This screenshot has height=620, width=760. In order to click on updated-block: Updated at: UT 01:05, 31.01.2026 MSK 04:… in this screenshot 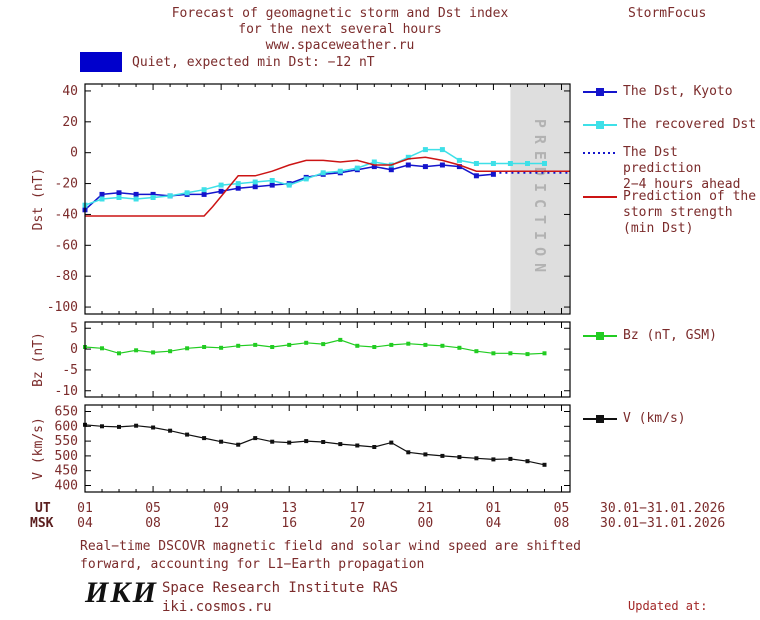, I will do `click(680, 593)`.